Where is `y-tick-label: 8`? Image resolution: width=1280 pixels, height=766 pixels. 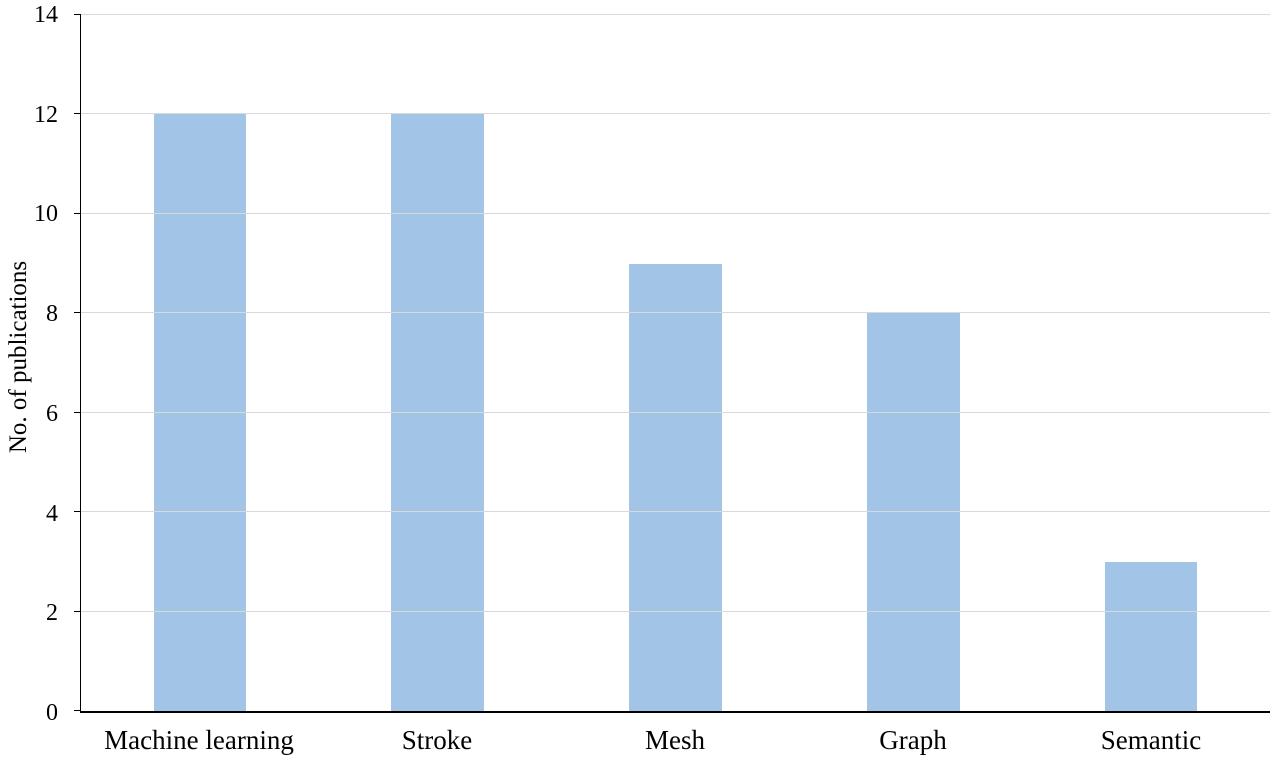 y-tick-label: 8 is located at coordinates (52, 314).